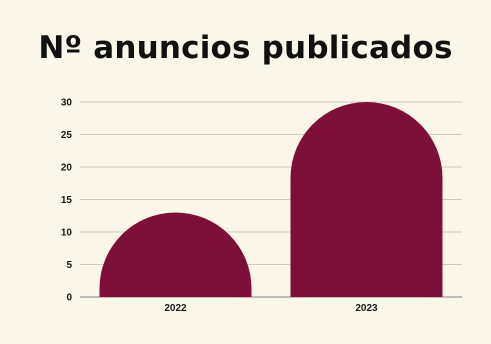 The width and height of the screenshot is (491, 344). I want to click on y-tick-label: 0, so click(69, 298).